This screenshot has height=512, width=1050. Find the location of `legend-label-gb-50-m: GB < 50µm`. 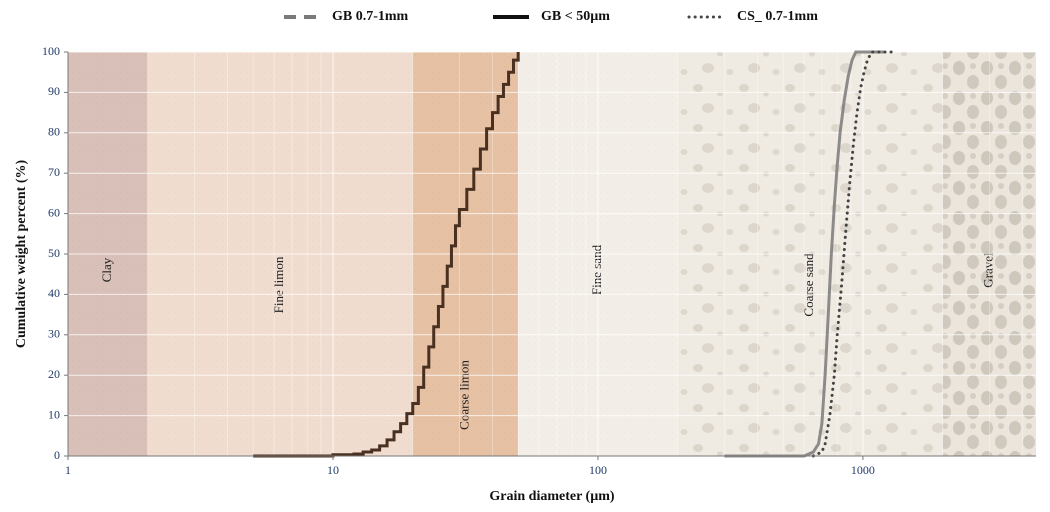

legend-label-gb-50-m: GB < 50µm is located at coordinates (575, 16).